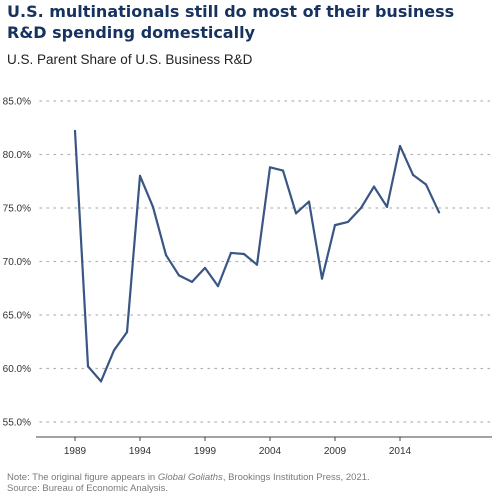  Describe the element at coordinates (17, 209) in the screenshot. I see `y-tick-label: 75.0%` at that location.